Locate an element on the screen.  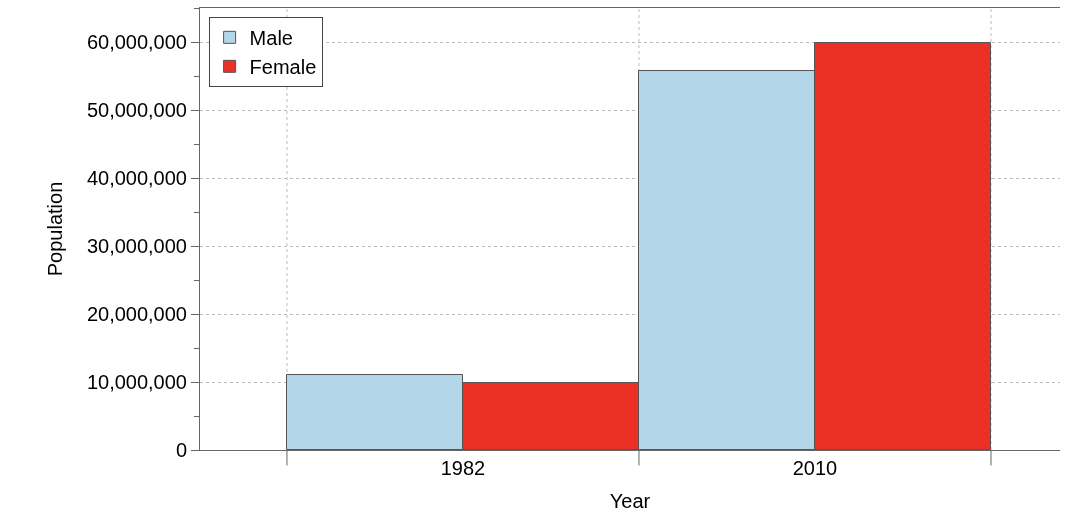
x-axis-title: Year is located at coordinates (630, 500).